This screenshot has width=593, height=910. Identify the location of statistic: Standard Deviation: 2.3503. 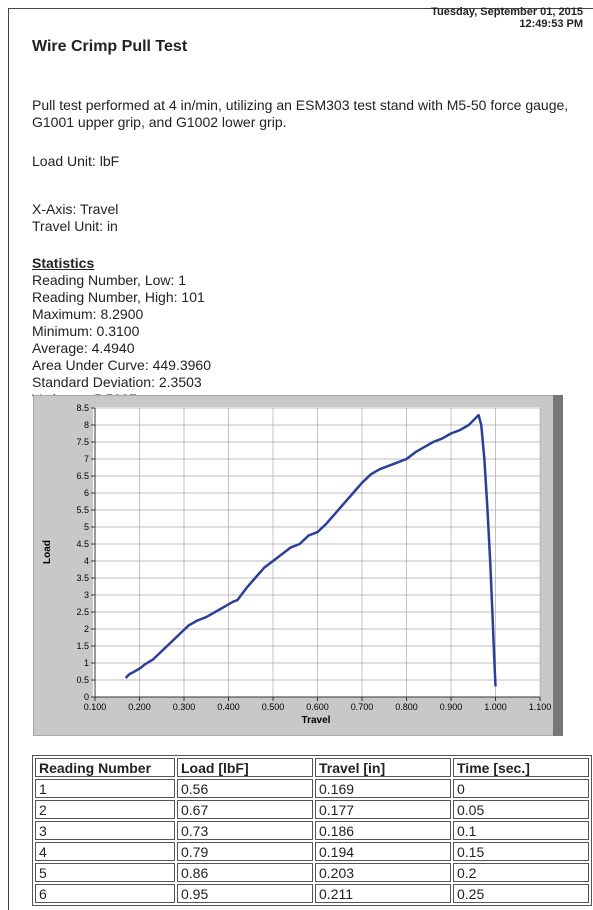
(117, 382).